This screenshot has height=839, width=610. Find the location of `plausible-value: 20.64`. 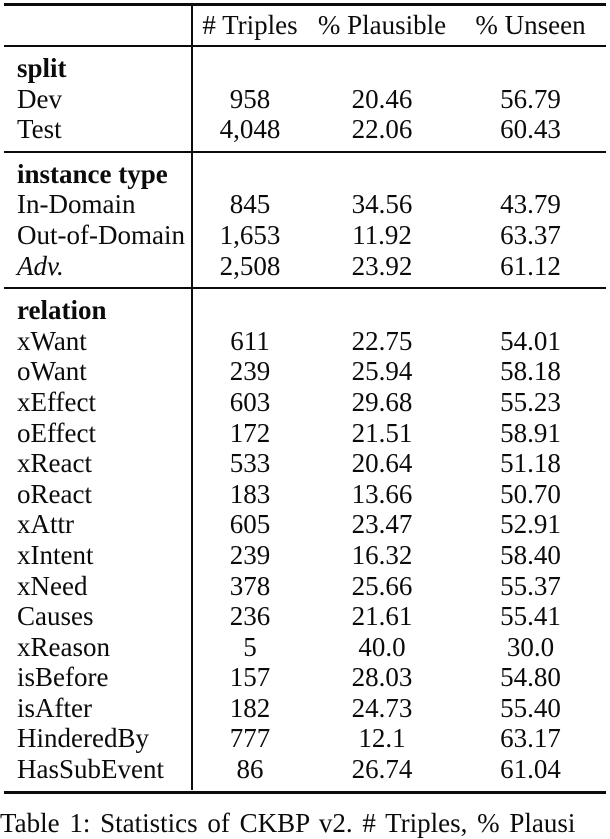

plausible-value: 20.64 is located at coordinates (382, 463).